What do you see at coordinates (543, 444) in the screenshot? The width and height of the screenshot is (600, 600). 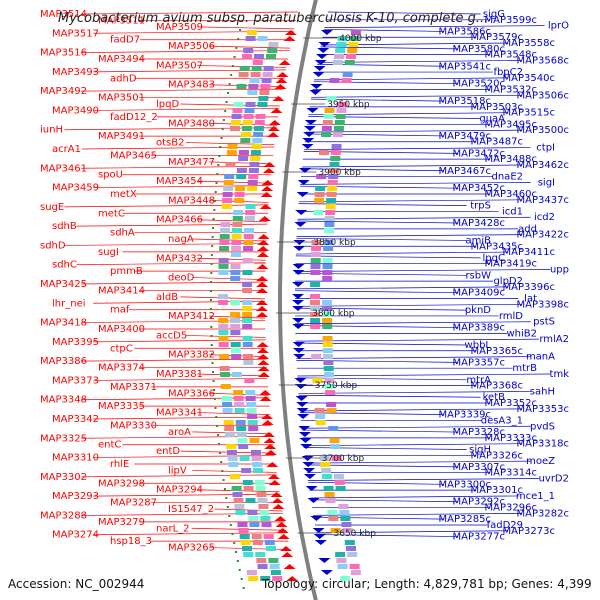 I see `gene-label: MAP3318c` at bounding box center [543, 444].